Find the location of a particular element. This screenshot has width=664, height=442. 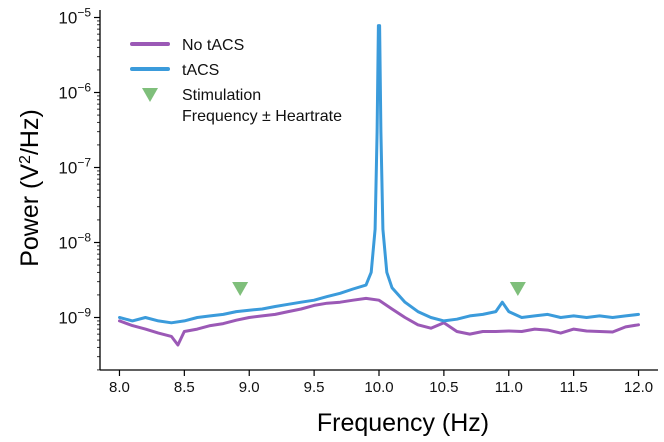

legend-label: Stimulation is located at coordinates (221, 95).